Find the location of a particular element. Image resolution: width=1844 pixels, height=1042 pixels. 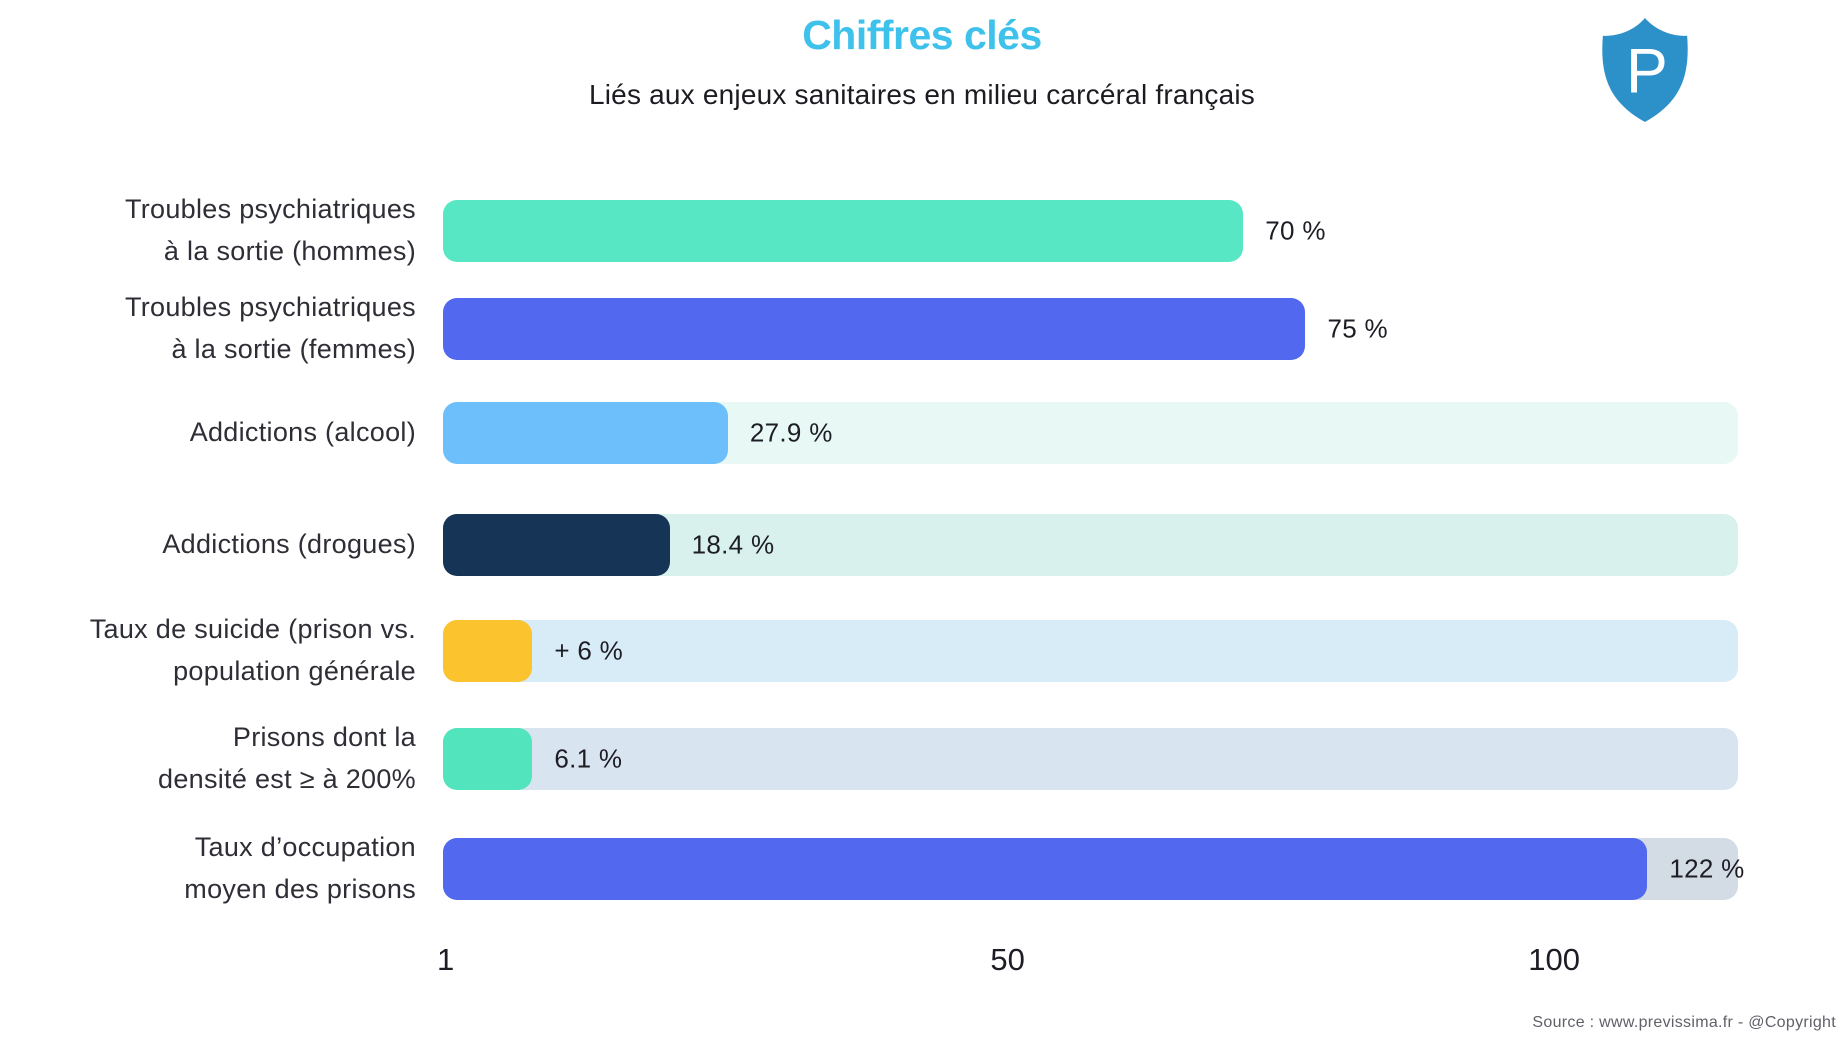

value-label: 70 % is located at coordinates (1295, 230).